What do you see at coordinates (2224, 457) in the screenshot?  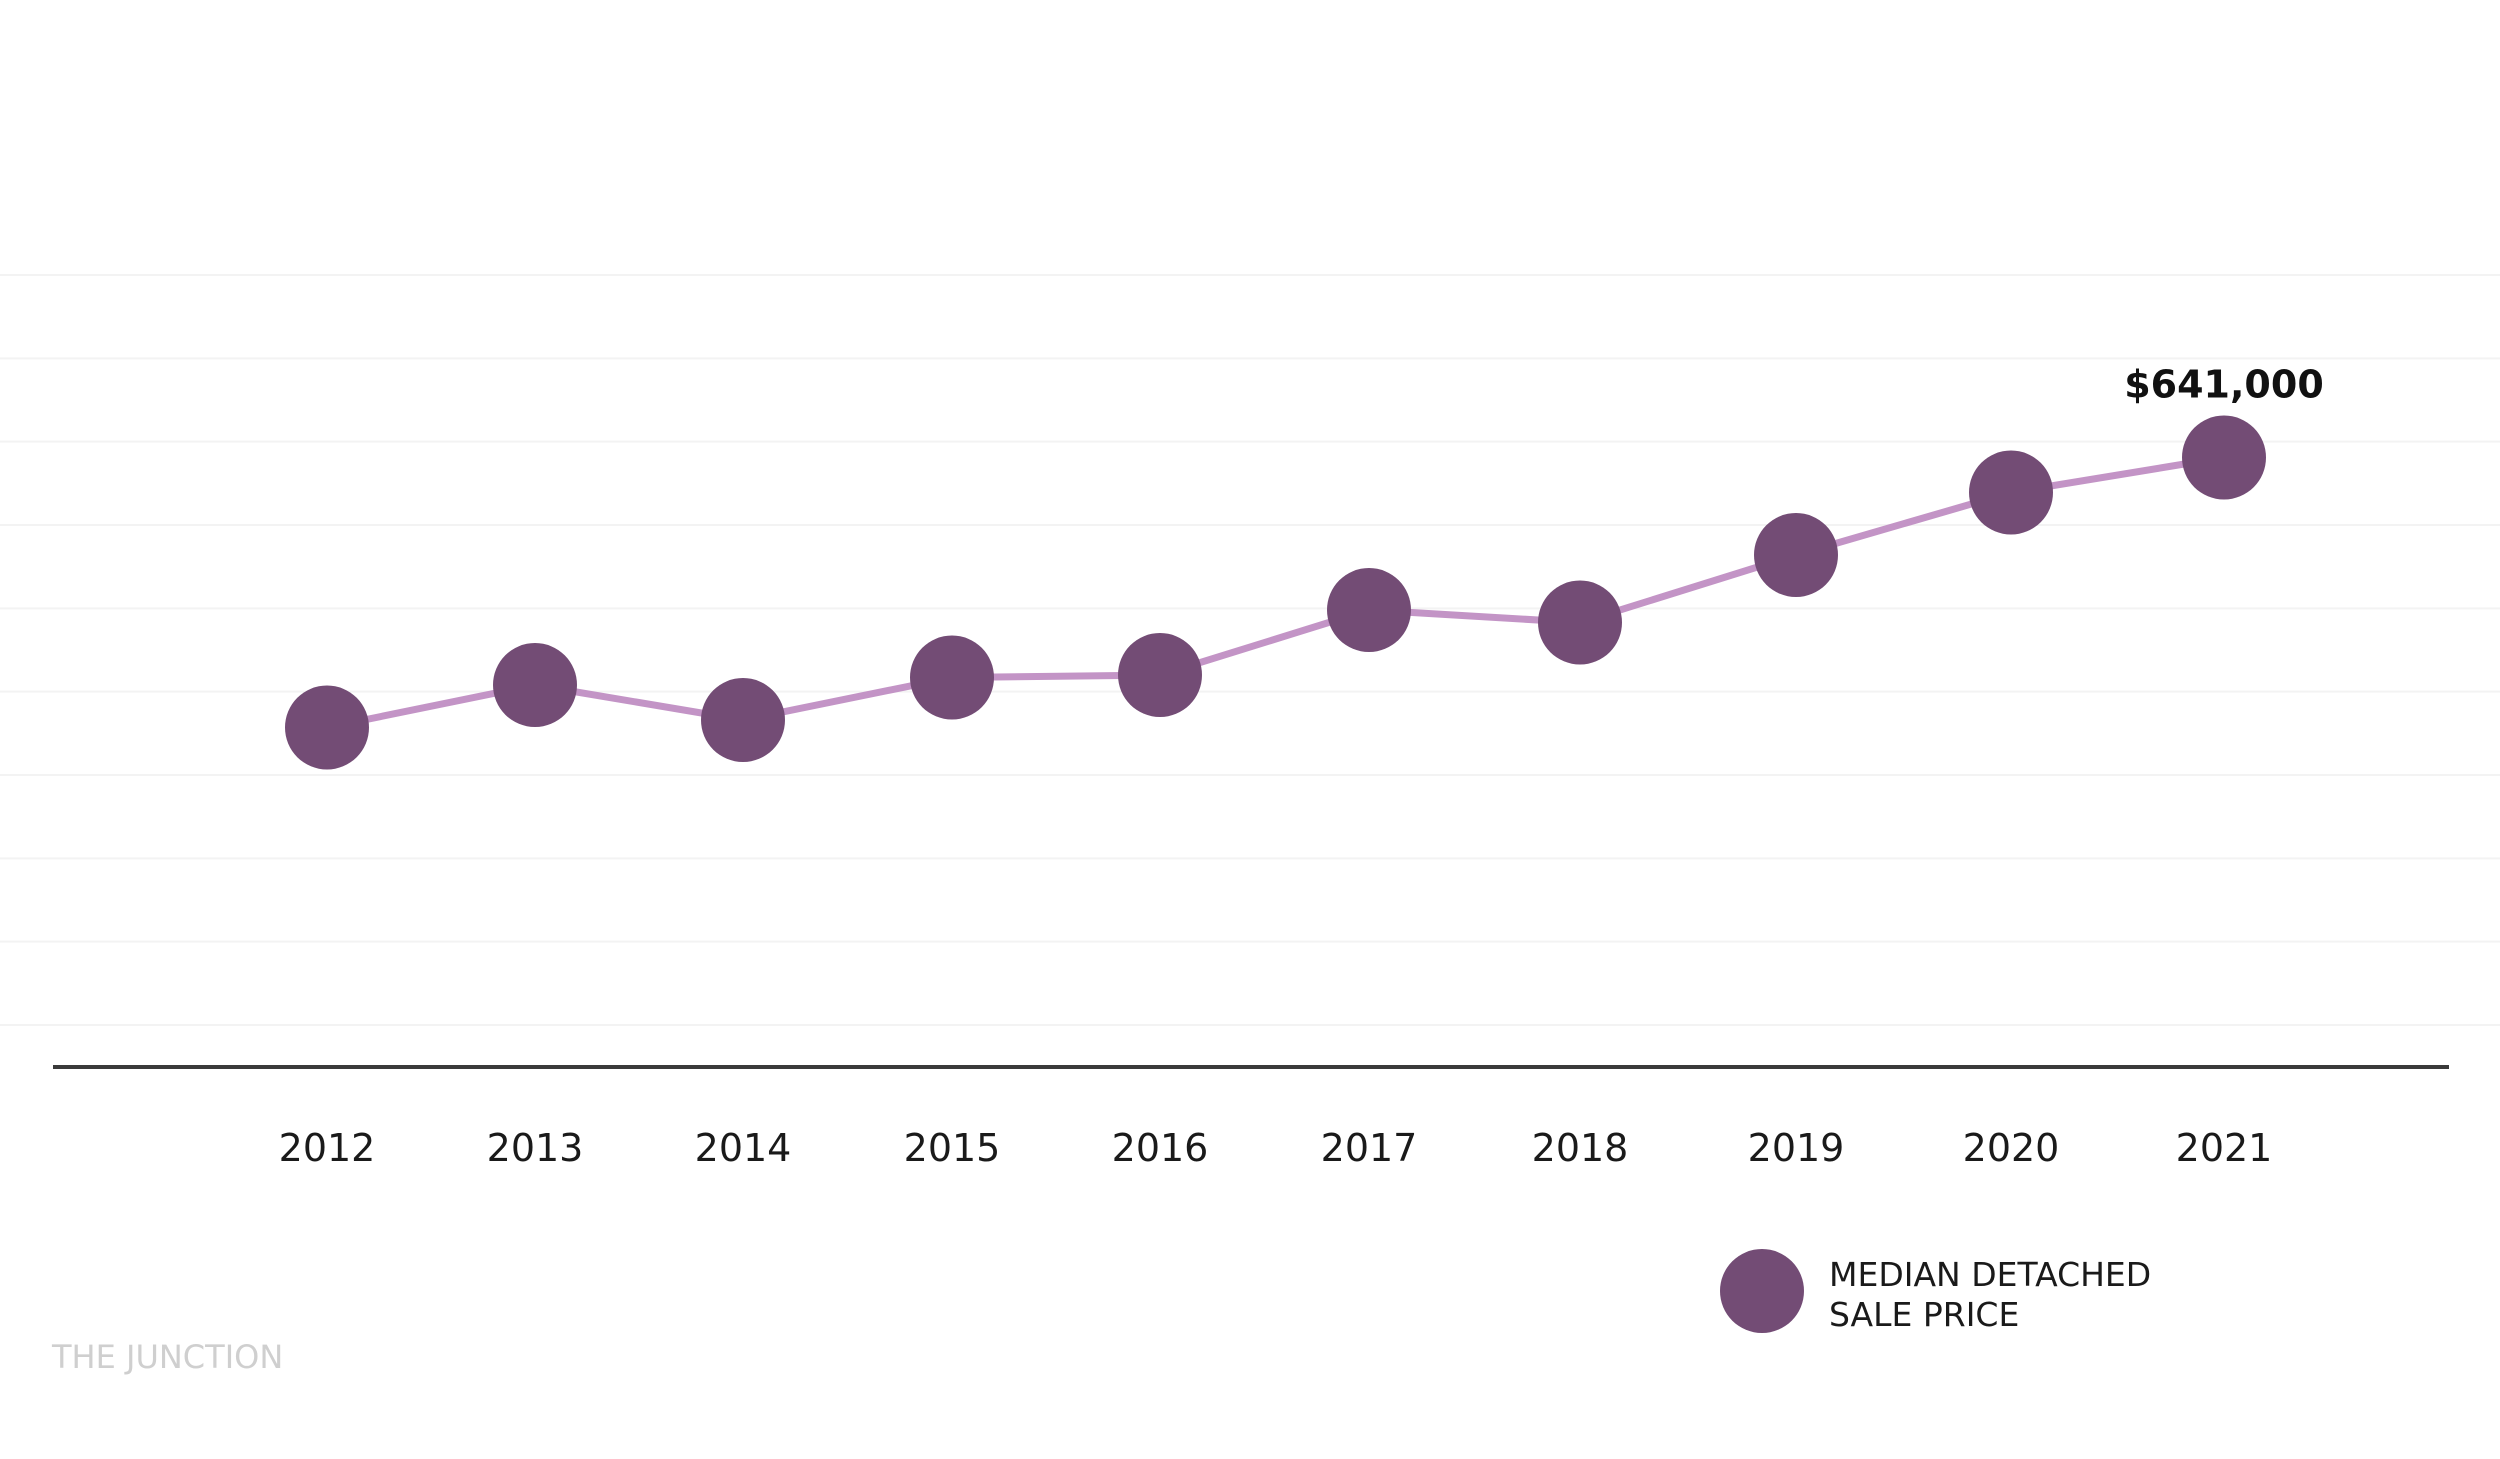 I see `data-point-2021` at bounding box center [2224, 457].